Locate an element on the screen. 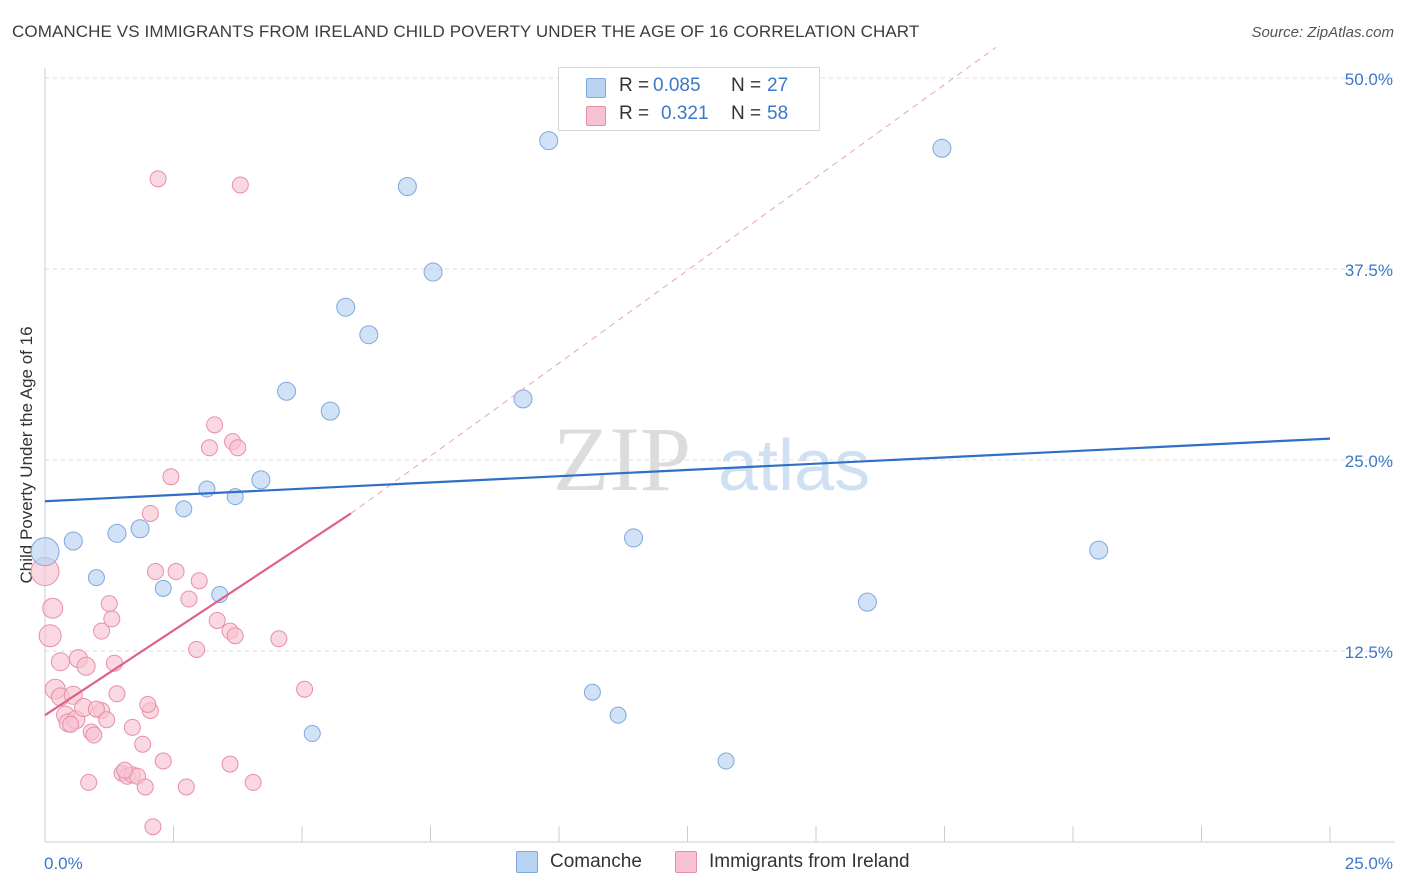 This screenshot has width=1406, height=892. correlation-legend: R = 0.085 N = 27 R = 0.321 N = 58 is located at coordinates (689, 99).